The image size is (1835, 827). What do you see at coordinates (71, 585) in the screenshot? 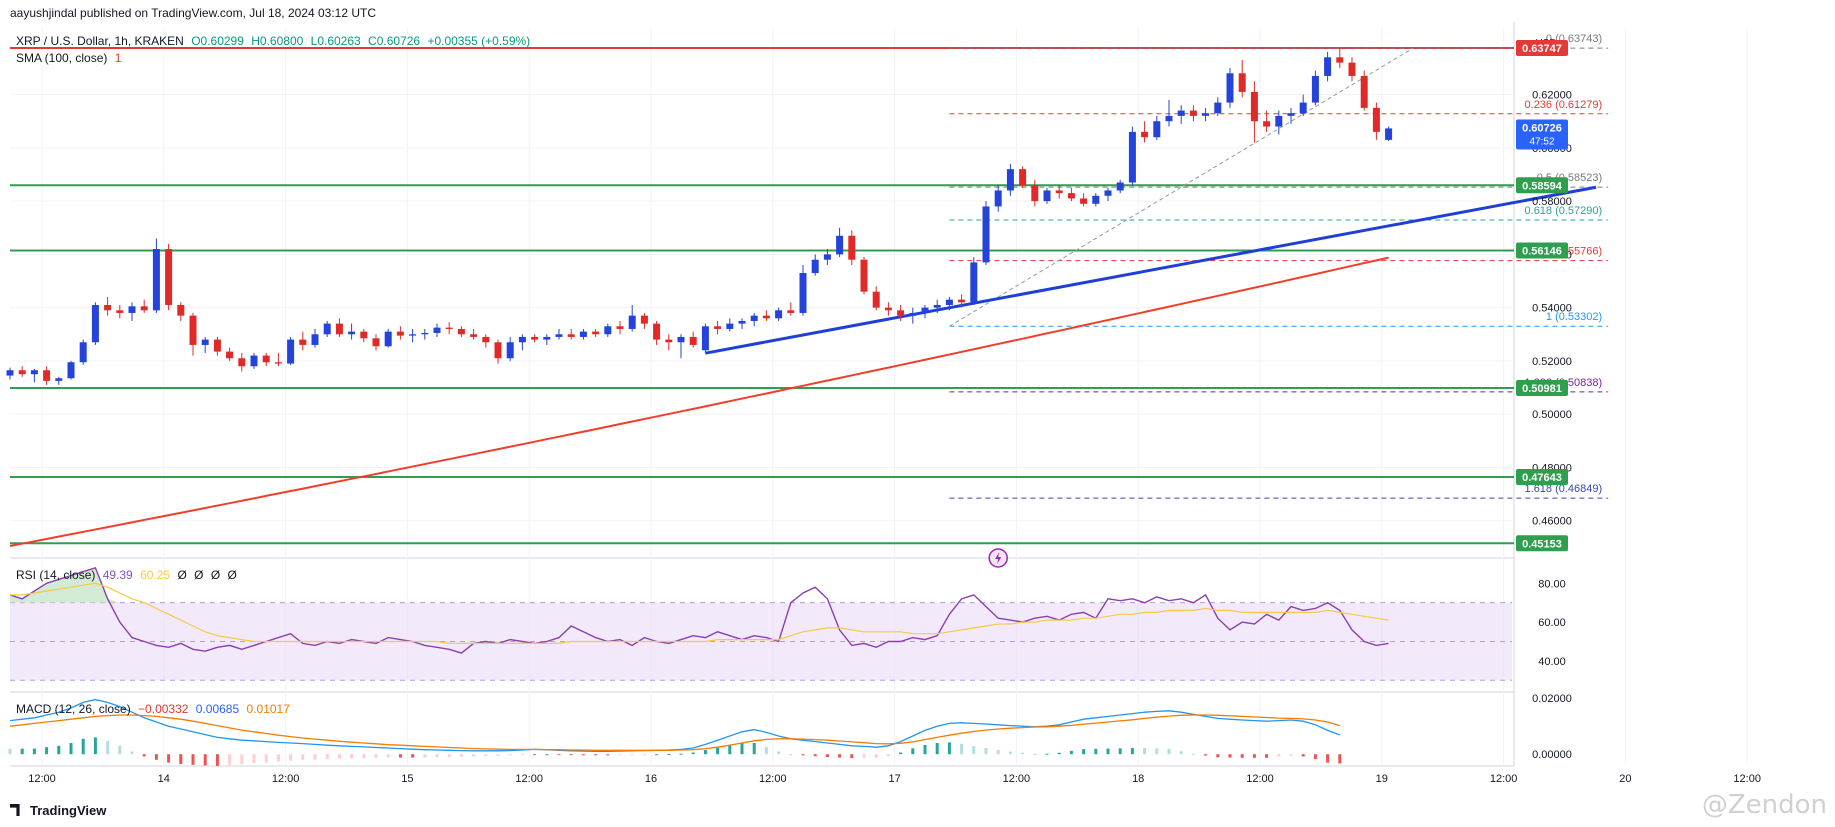
I see `rsi-overbought-fill` at bounding box center [71, 585].